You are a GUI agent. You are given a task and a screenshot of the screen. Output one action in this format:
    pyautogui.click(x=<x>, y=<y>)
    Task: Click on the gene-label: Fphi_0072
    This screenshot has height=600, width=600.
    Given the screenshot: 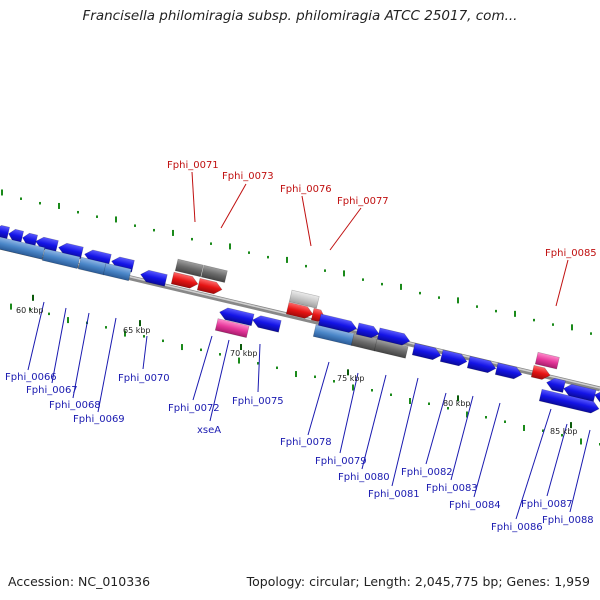 What is the action you would take?
    pyautogui.click(x=194, y=408)
    